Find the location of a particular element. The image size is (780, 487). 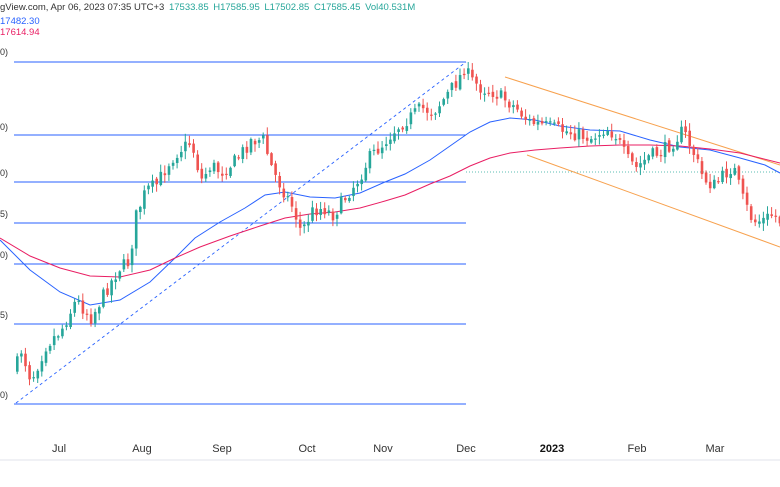

header-open: 17533.85 is located at coordinates (188, 7).